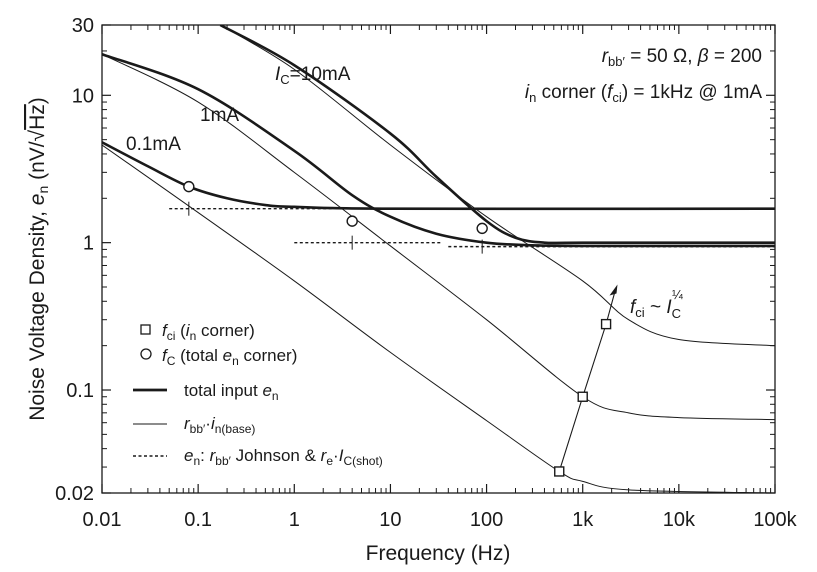 Image resolution: width=817 pixels, height=572 pixels. What do you see at coordinates (313, 75) in the screenshot?
I see `curve-label-10mA: IC=10mA` at bounding box center [313, 75].